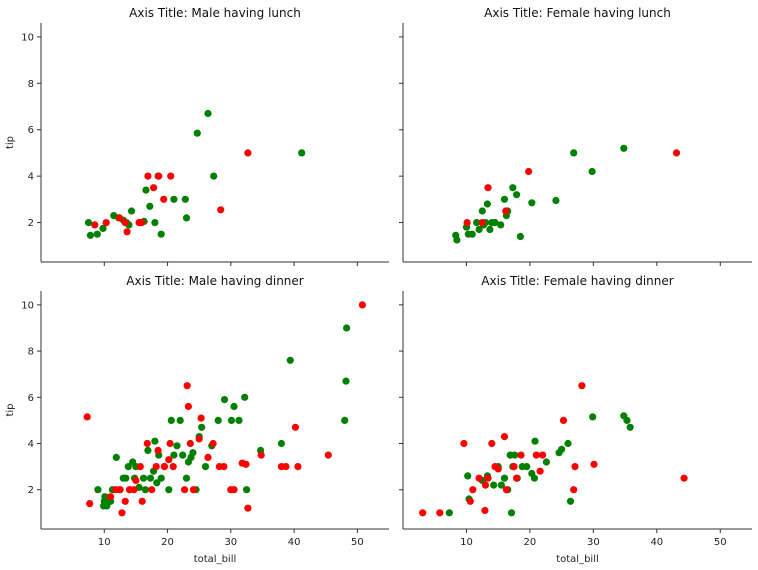  I want to click on y-axis-label: tip, so click(10, 142).